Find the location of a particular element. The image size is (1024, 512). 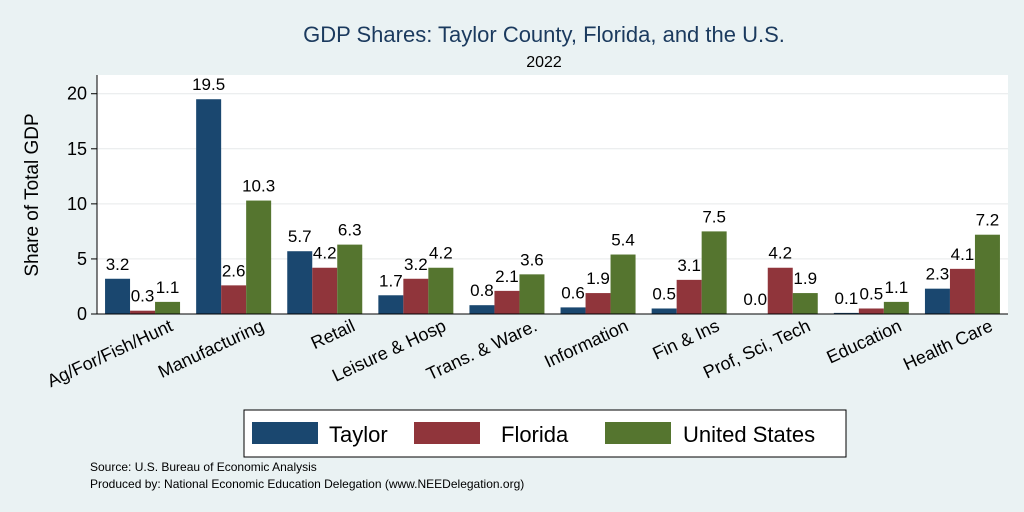

y-tick-label: 10 is located at coordinates (77, 204).